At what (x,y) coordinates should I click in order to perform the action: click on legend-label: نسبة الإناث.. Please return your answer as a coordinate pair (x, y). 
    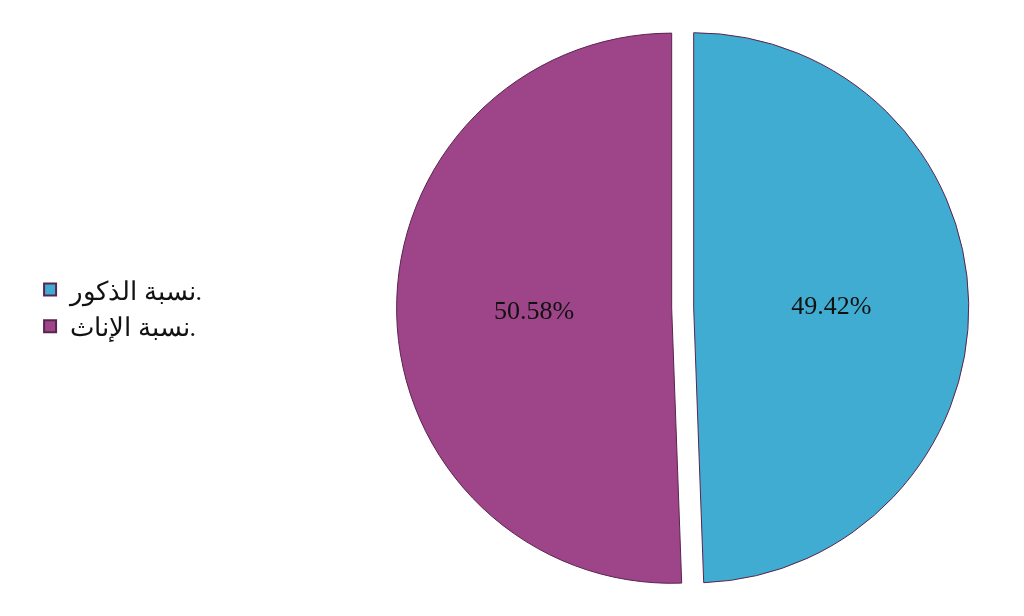
    Looking at the image, I should click on (133, 328).